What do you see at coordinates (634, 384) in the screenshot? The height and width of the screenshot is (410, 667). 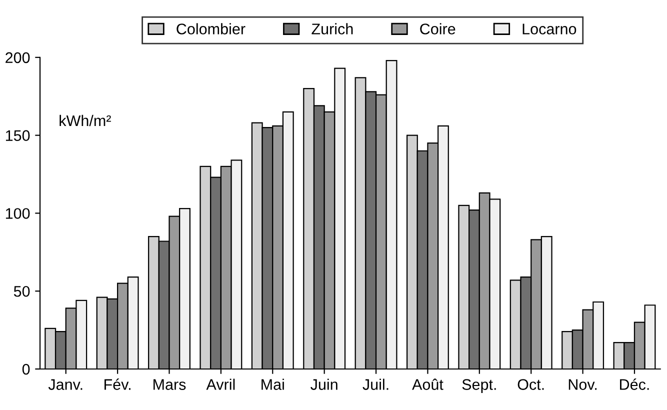 I see `x-tick-label: Déc.` at bounding box center [634, 384].